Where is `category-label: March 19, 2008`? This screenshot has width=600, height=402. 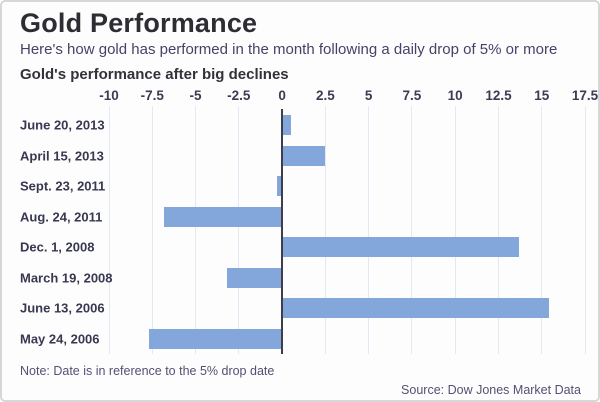 category-label: March 19, 2008 is located at coordinates (66, 278).